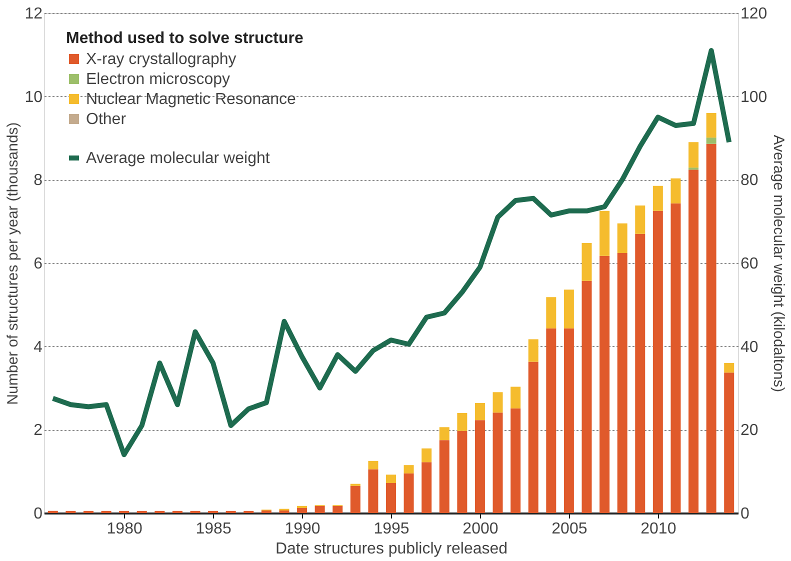  What do you see at coordinates (749, 264) in the screenshot?
I see `y2-tick-label: 60` at bounding box center [749, 264].